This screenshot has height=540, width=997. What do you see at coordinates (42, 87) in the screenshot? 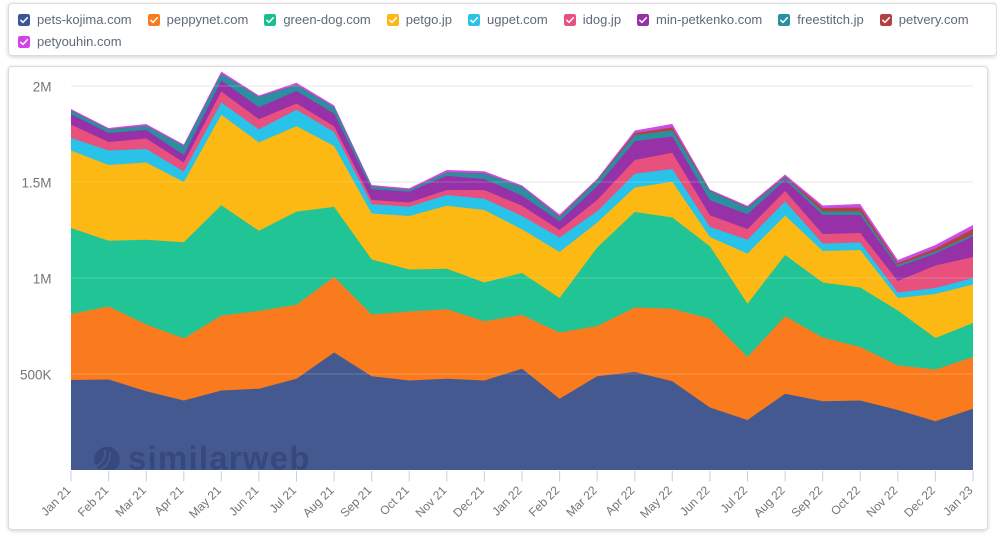
I see `svg-text: 2M` at bounding box center [42, 87].